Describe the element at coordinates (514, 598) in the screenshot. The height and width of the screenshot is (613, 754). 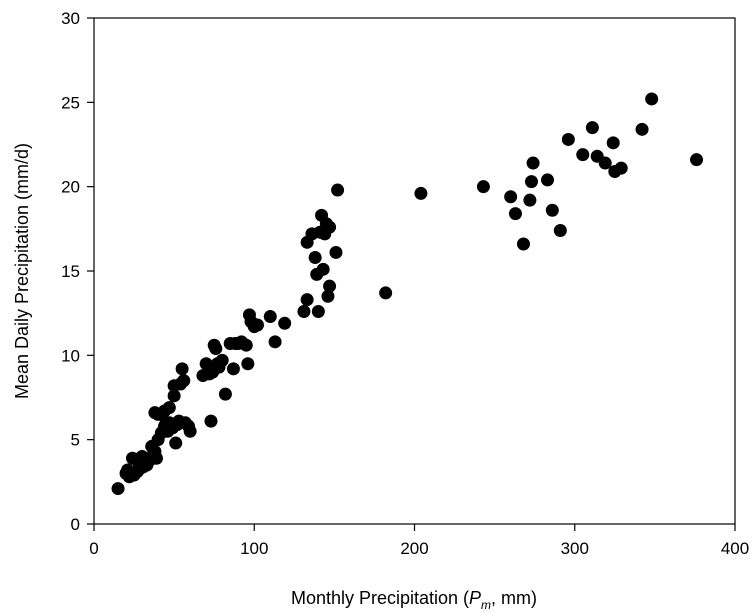
I see `x-axis-title-after: , mm)` at that location.